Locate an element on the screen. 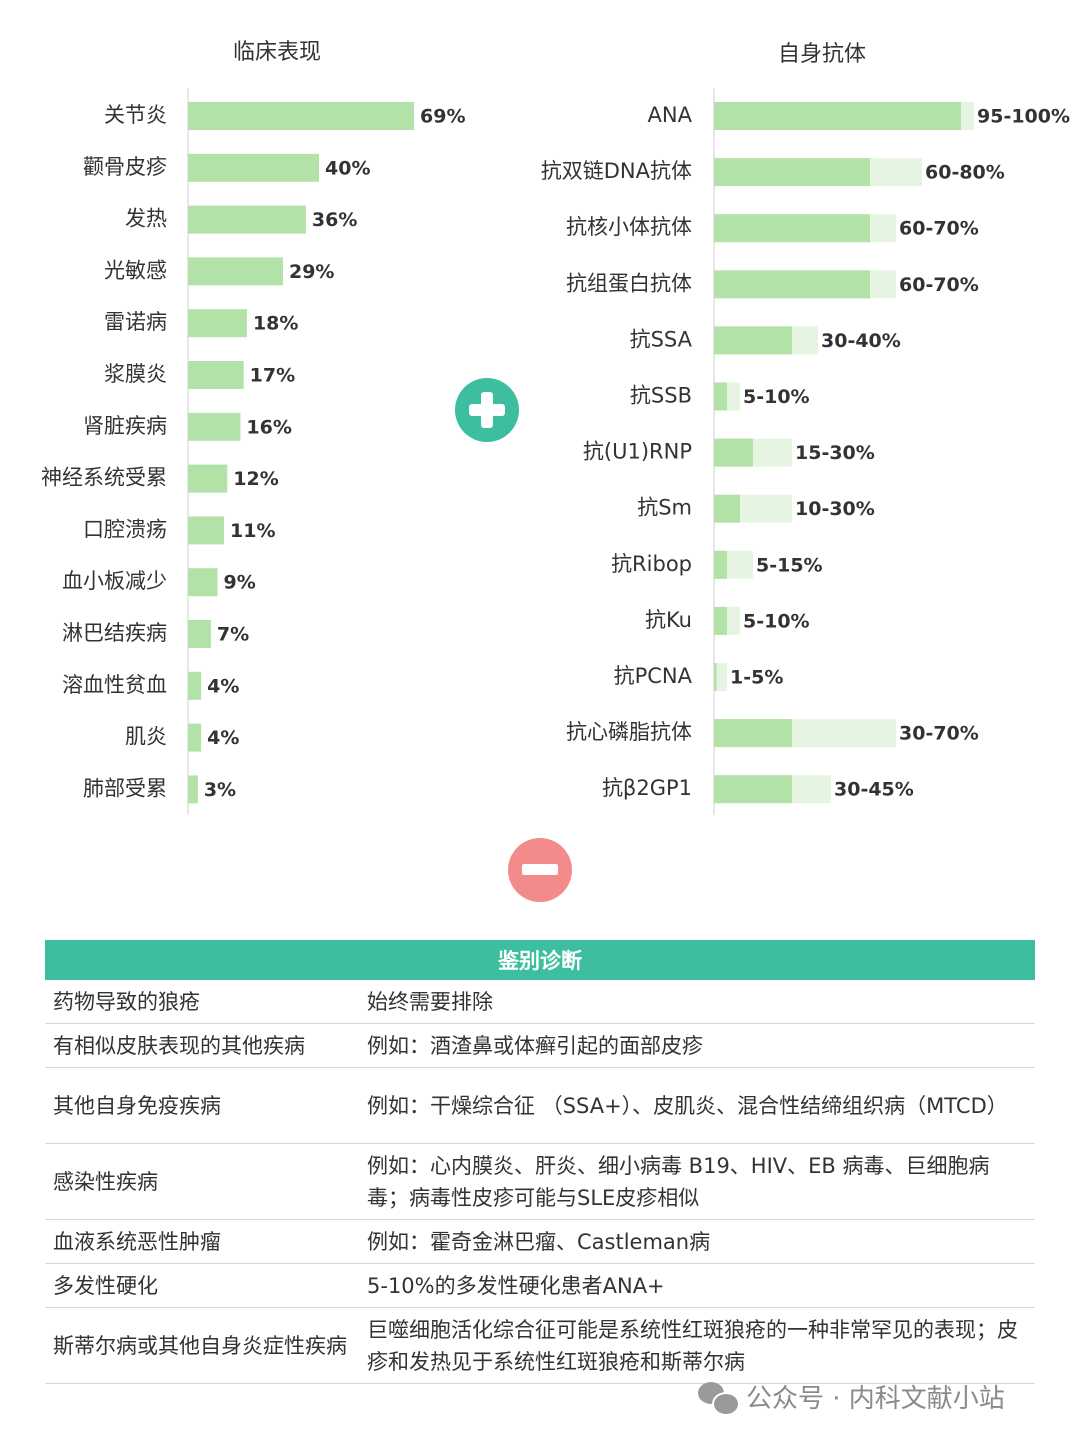 This screenshot has height=1440, width=1080. row-disease: 其他自身免疫疾病 is located at coordinates (137, 1105).